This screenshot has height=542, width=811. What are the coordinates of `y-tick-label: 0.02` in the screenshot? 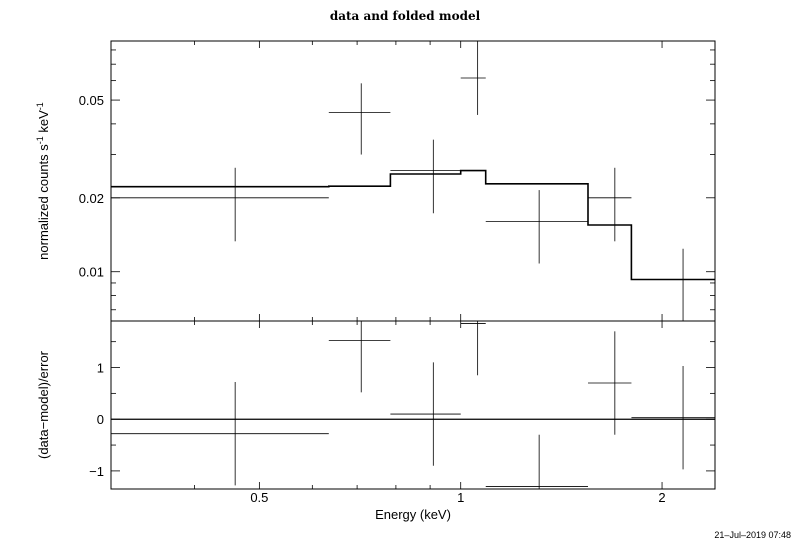 It's located at (91, 198).